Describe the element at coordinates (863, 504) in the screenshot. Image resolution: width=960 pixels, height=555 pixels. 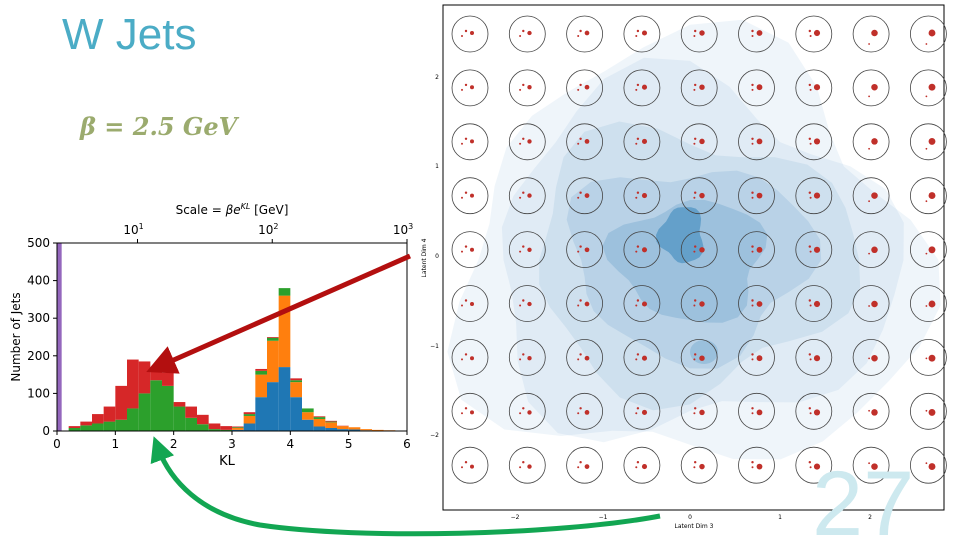
I see `slide-number: 27` at that location.